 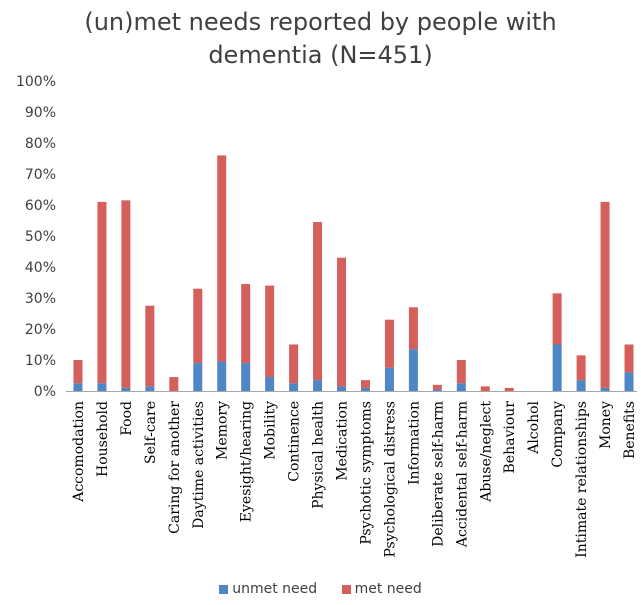 I want to click on x-tick-label: Accomodation, so click(x=79, y=452).